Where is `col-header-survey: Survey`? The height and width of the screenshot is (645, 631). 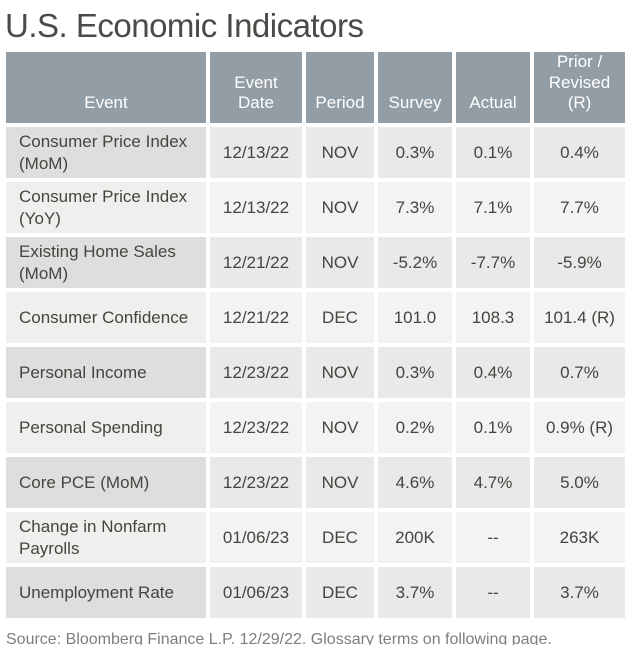 col-header-survey: Survey is located at coordinates (415, 88).